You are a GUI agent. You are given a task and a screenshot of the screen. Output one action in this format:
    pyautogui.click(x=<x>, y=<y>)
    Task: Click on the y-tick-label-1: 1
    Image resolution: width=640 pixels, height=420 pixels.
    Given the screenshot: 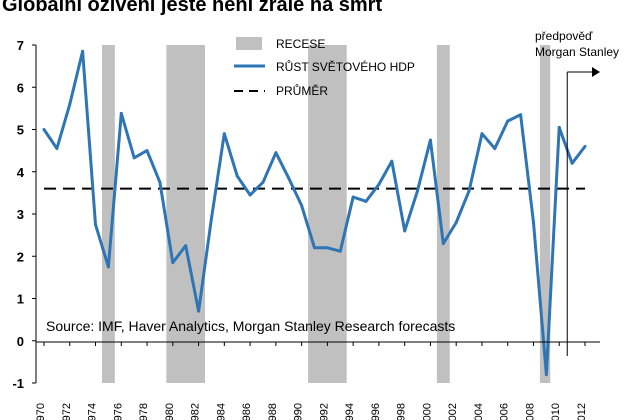 What is the action you would take?
    pyautogui.click(x=20, y=299)
    